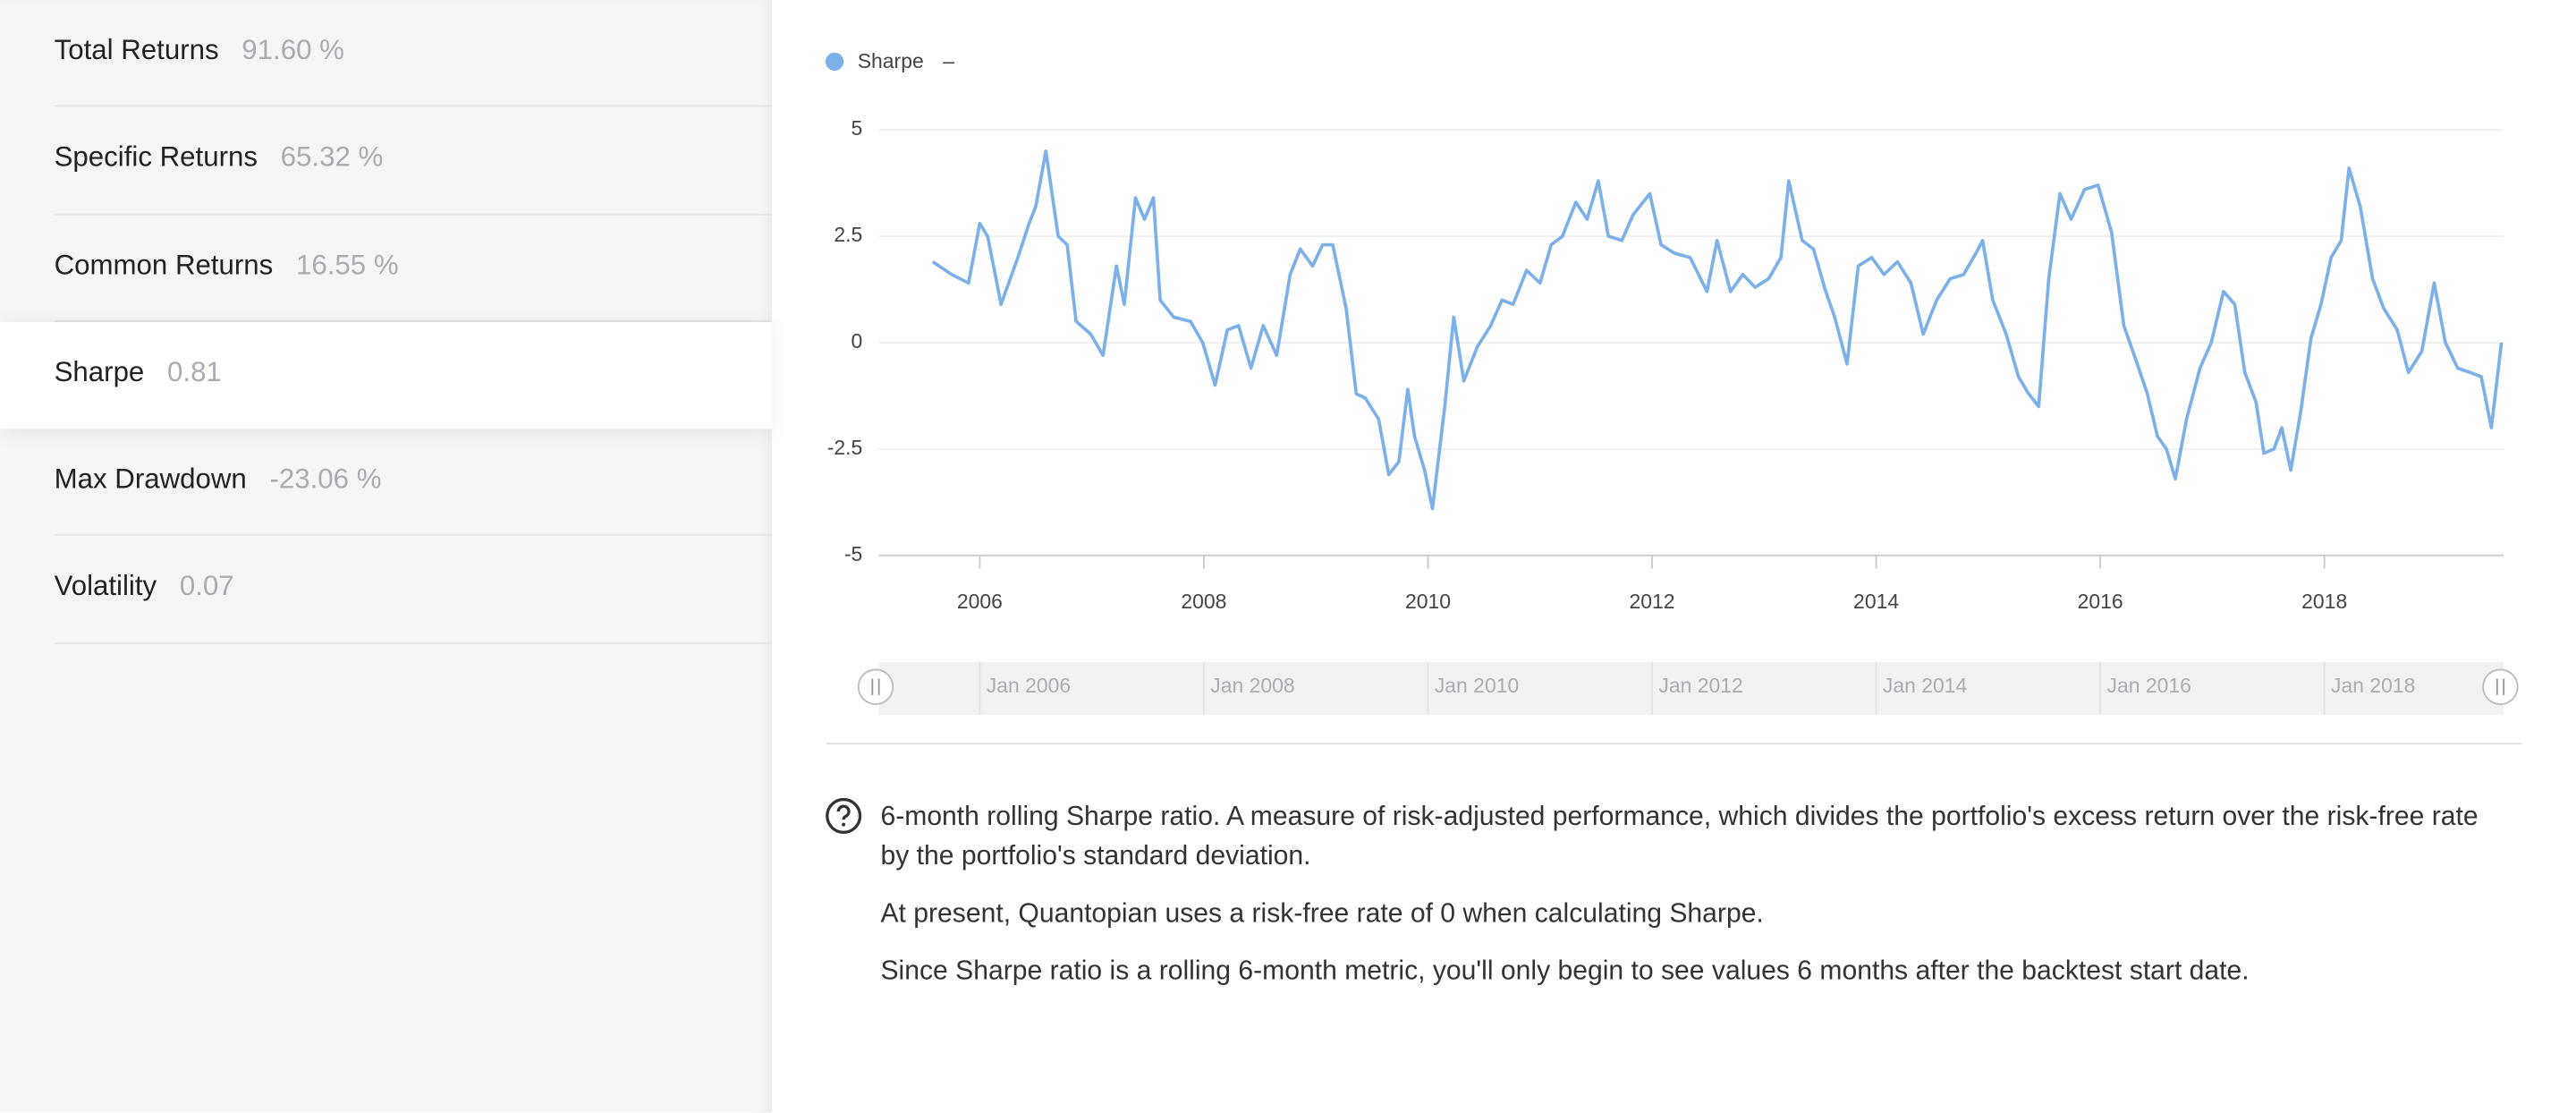 Image resolution: width=2576 pixels, height=1113 pixels. I want to click on navigator-label: Jan 2018, so click(2373, 685).